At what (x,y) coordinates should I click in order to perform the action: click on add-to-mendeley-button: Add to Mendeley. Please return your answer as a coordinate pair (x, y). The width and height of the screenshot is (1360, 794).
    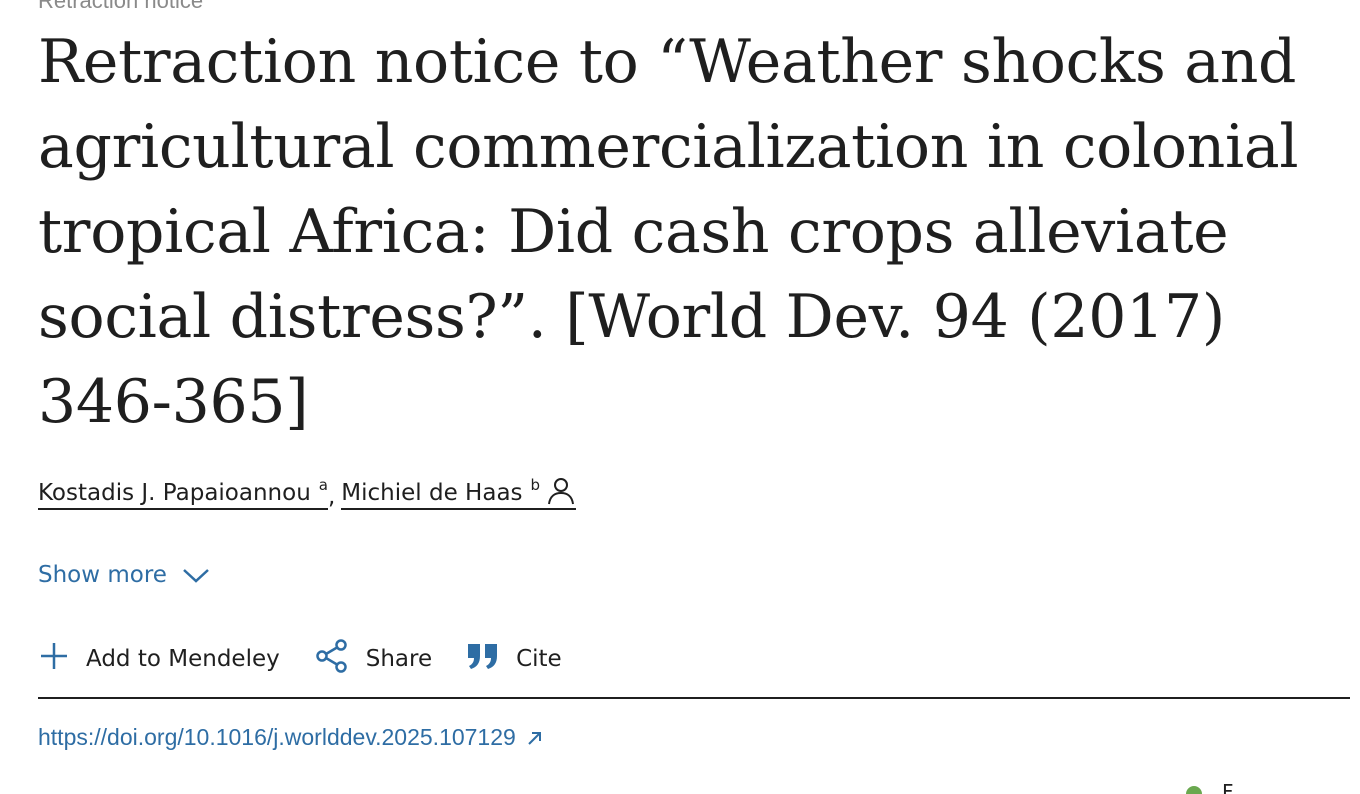
    Looking at the image, I should click on (159, 659).